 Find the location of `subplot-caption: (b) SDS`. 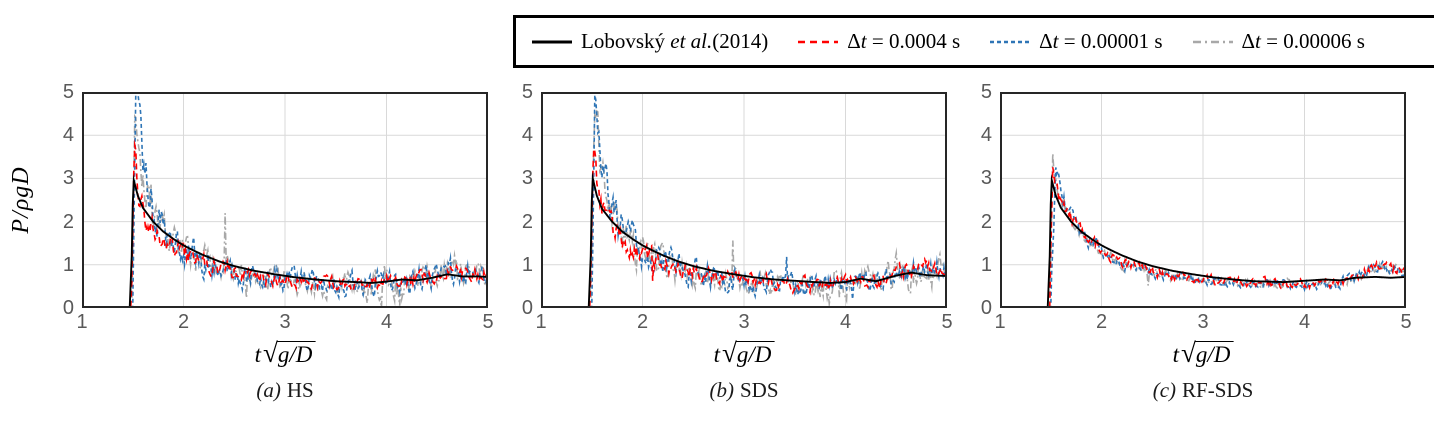

subplot-caption: (b) SDS is located at coordinates (743, 390).